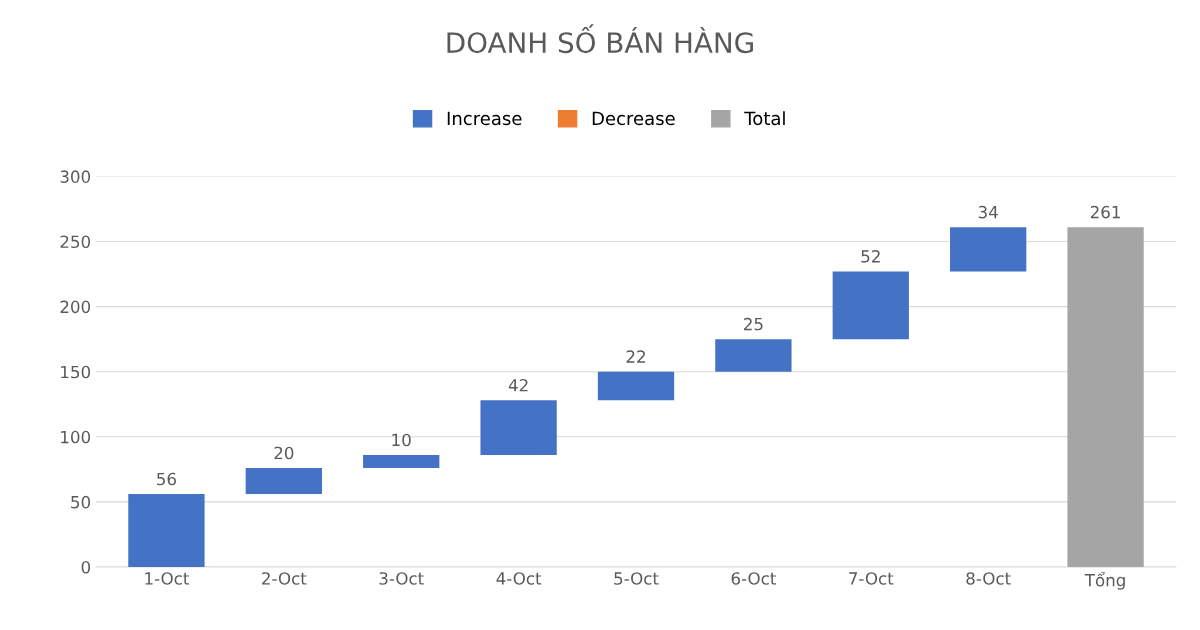  Describe the element at coordinates (753, 324) in the screenshot. I see `data-label: 25` at that location.